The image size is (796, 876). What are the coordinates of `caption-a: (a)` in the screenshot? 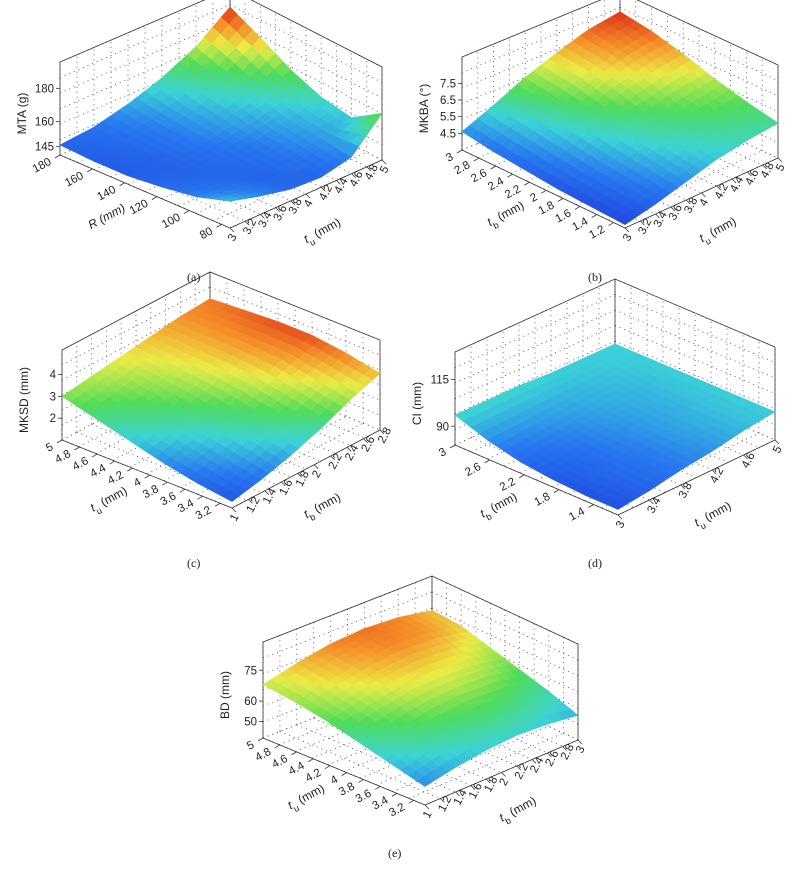 It's located at (194, 277).